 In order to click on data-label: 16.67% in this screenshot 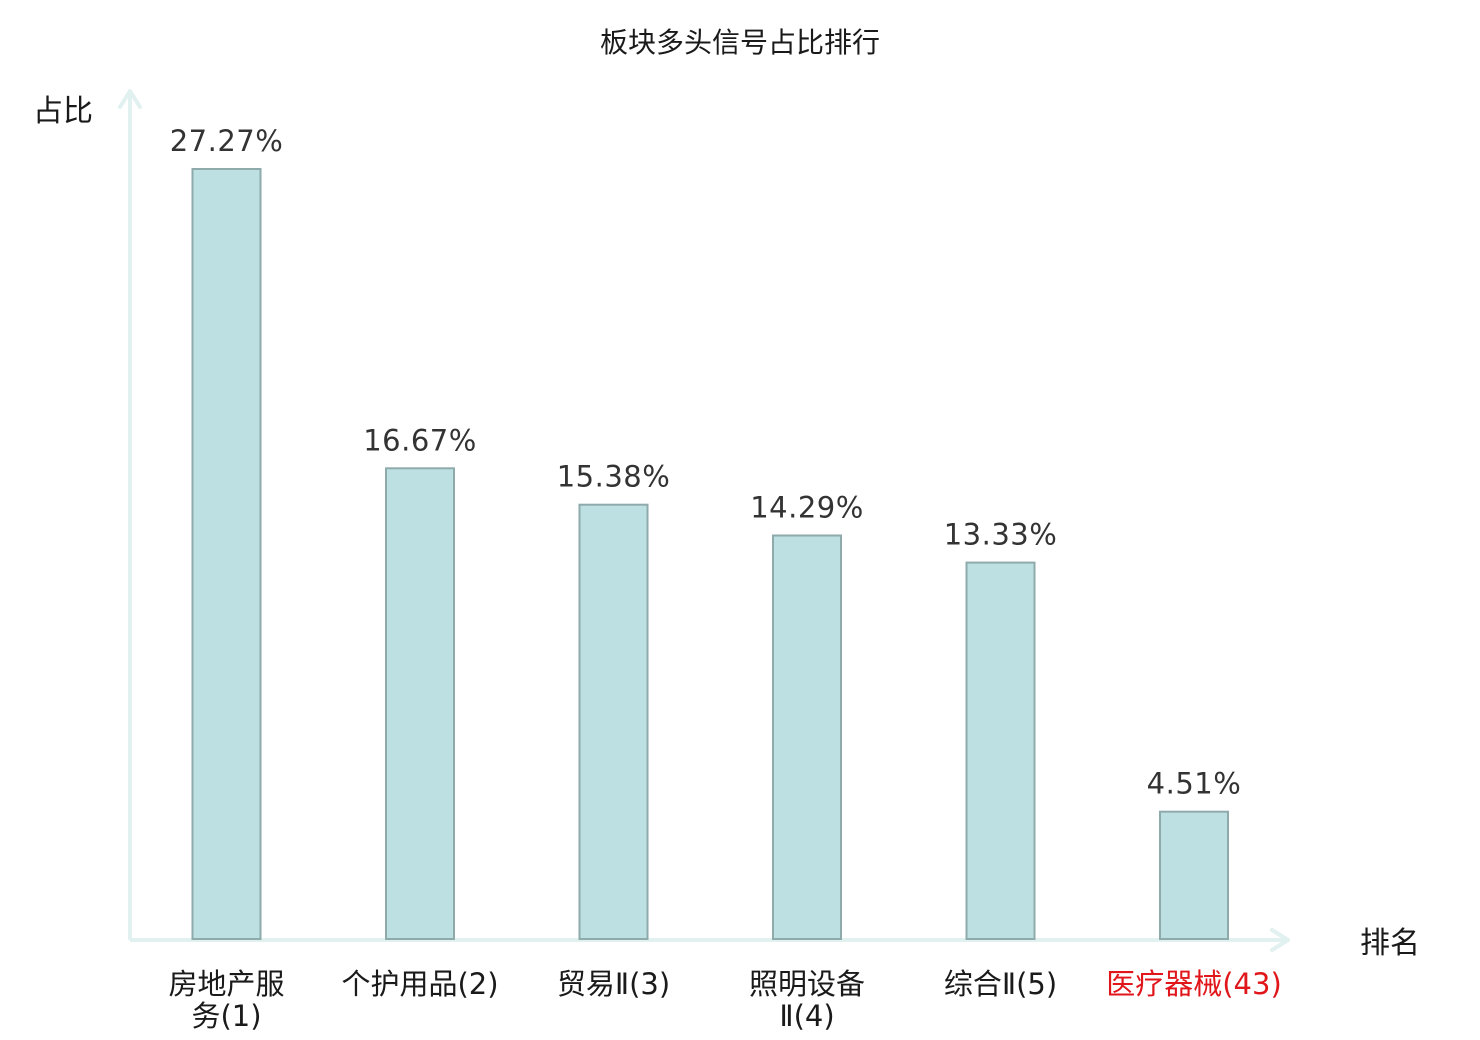, I will do `click(420, 440)`.